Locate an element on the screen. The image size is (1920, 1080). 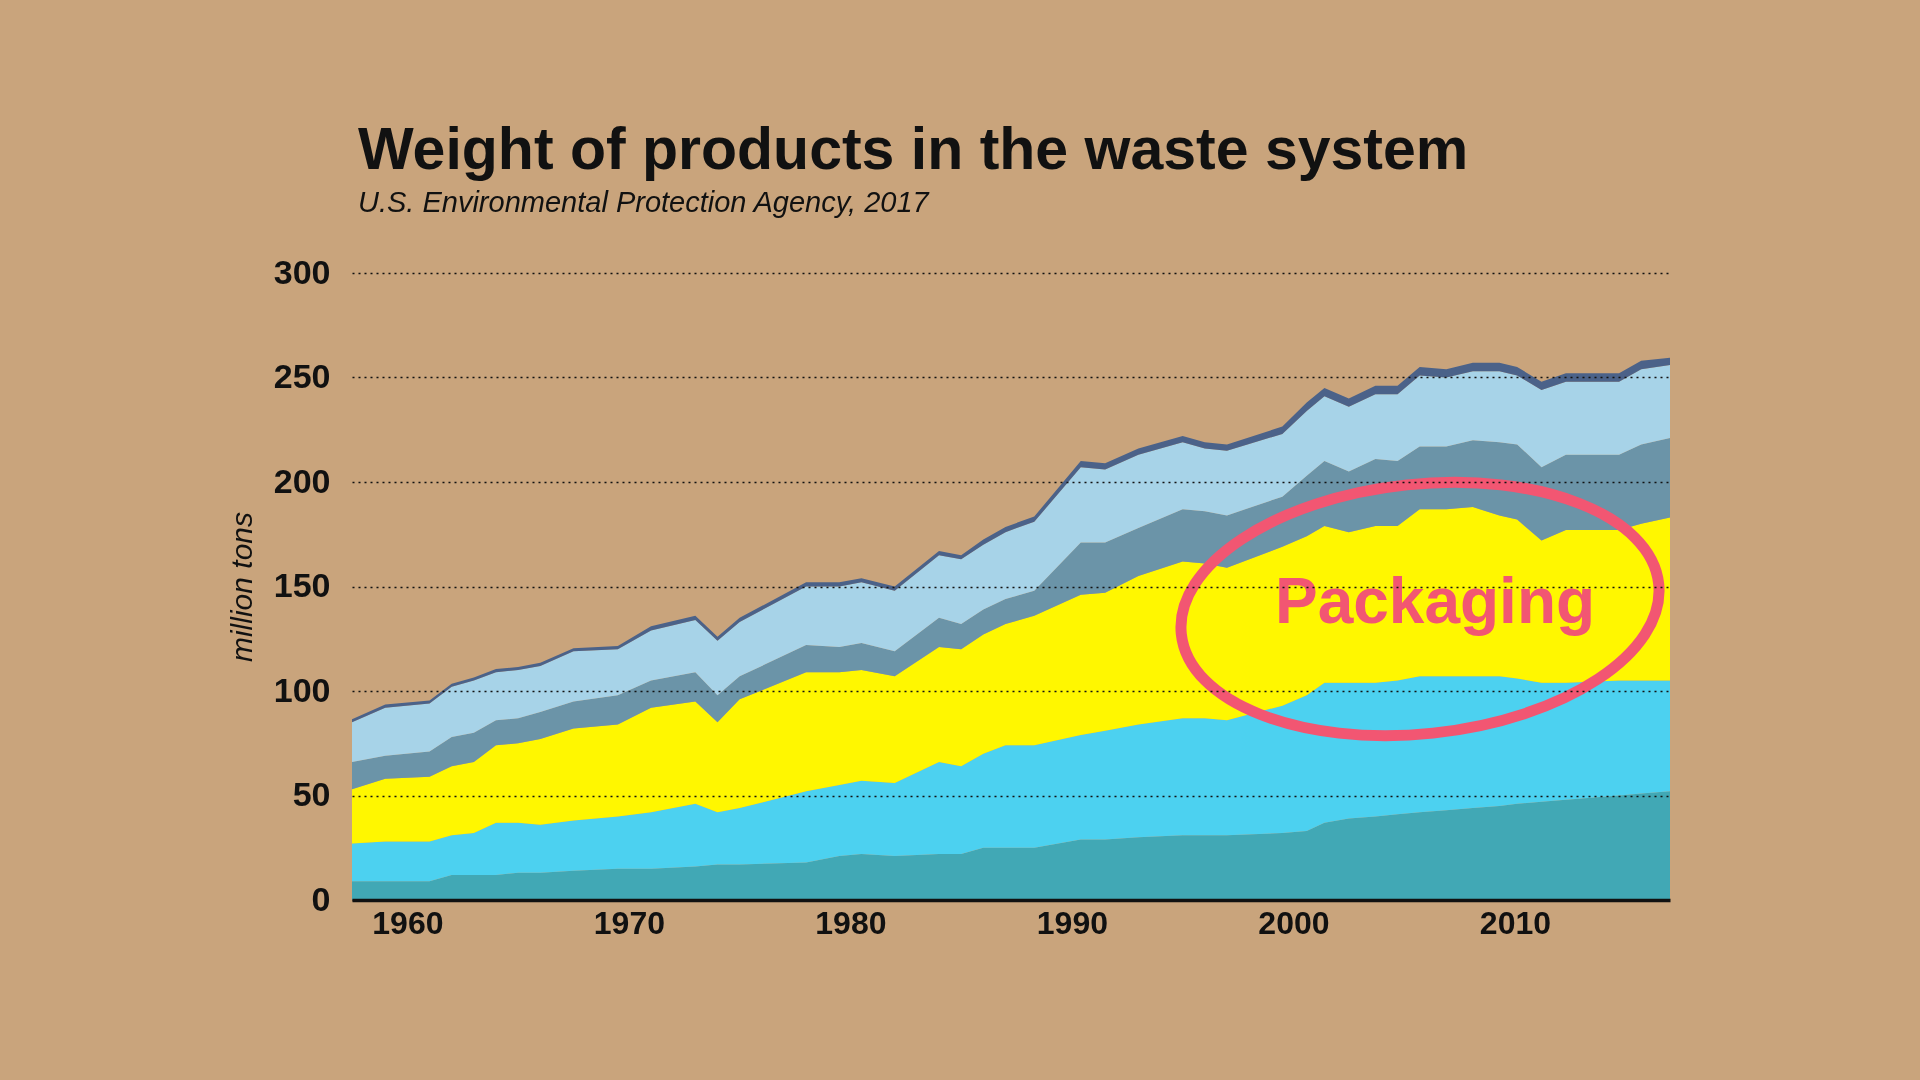
chart-subtitle: U.S. Environmental Protection Agency, 2017 is located at coordinates (644, 202).